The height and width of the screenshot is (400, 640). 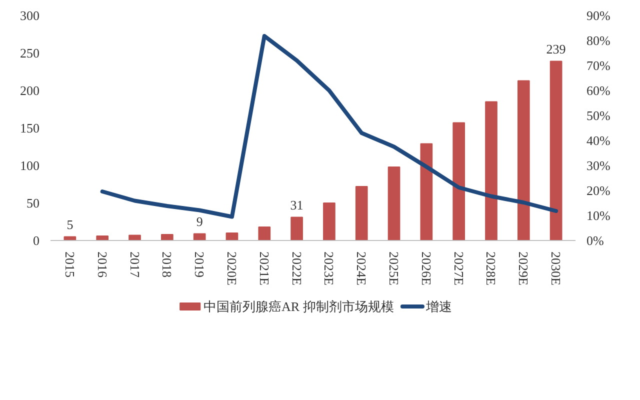 What do you see at coordinates (598, 15) in the screenshot?
I see `y2-tick-label: 90%` at bounding box center [598, 15].